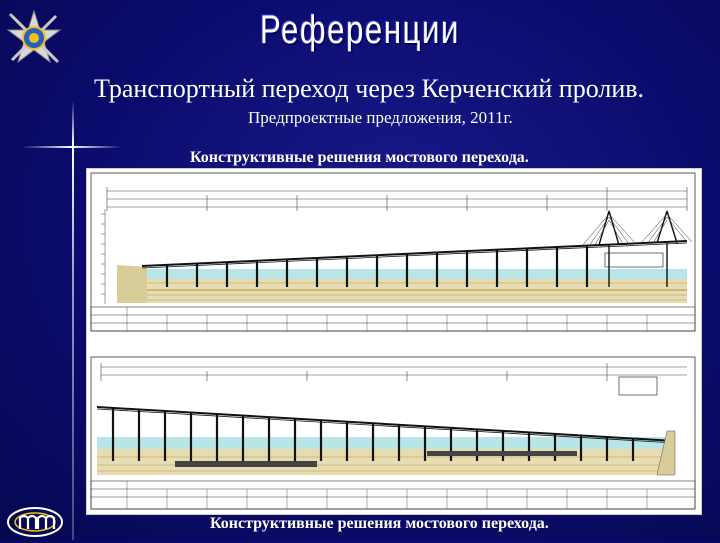  I want to click on slide-title: Референции, so click(360, 30).